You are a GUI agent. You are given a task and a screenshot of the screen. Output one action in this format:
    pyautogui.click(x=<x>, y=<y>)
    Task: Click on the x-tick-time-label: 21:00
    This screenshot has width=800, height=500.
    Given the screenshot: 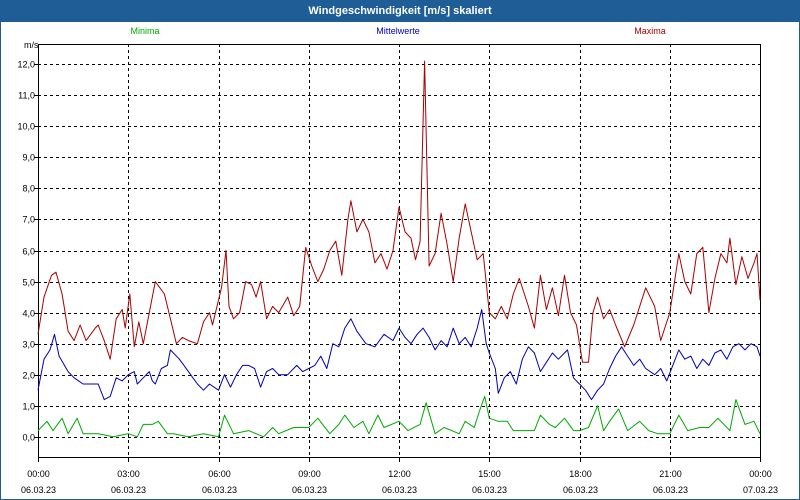 What is the action you would take?
    pyautogui.click(x=670, y=474)
    